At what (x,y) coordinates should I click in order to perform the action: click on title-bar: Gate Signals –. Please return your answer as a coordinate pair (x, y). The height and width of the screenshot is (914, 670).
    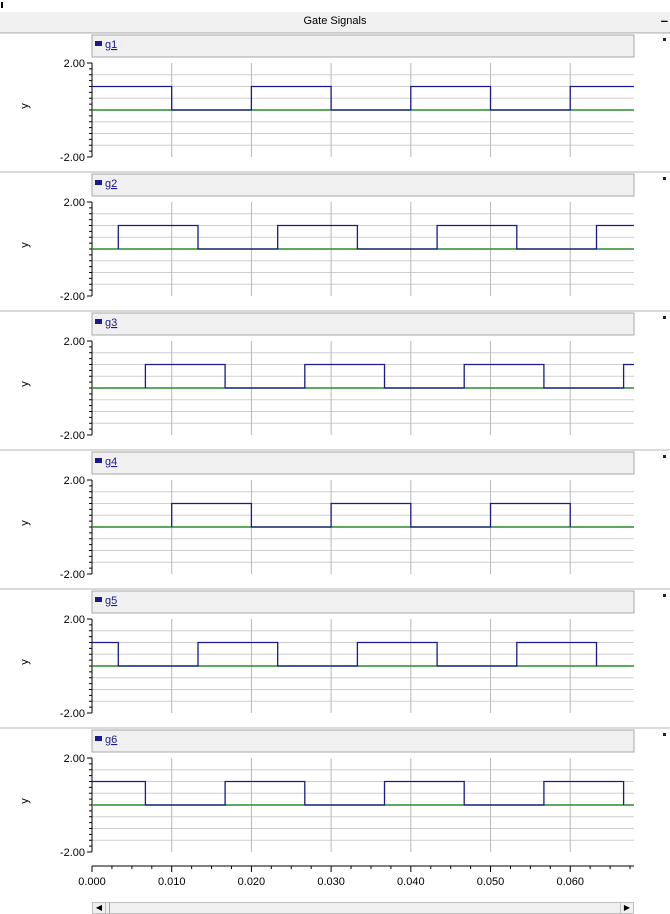
    Looking at the image, I should click on (335, 22).